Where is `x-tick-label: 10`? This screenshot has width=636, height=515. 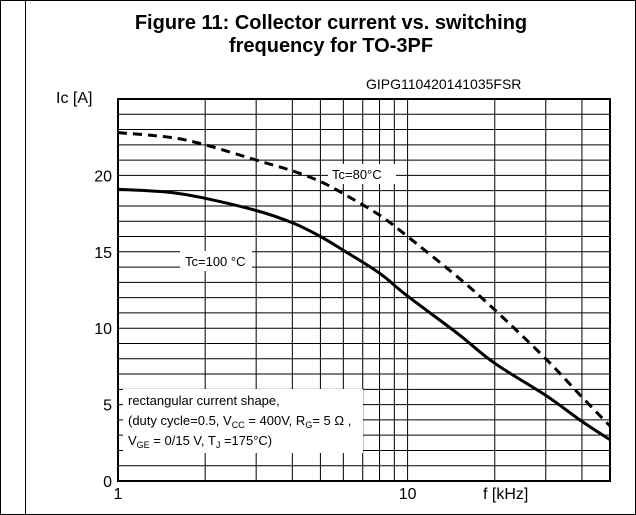
x-tick-label: 10 is located at coordinates (408, 494).